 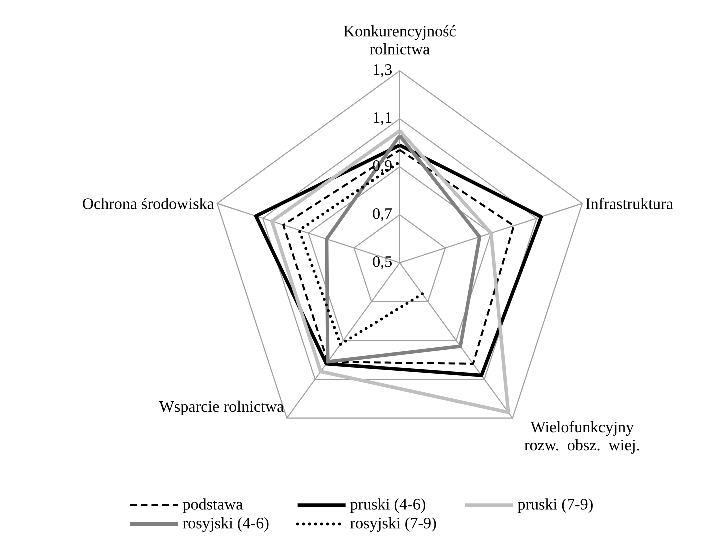 I want to click on y-tick-label: 0,5, so click(x=382, y=263).